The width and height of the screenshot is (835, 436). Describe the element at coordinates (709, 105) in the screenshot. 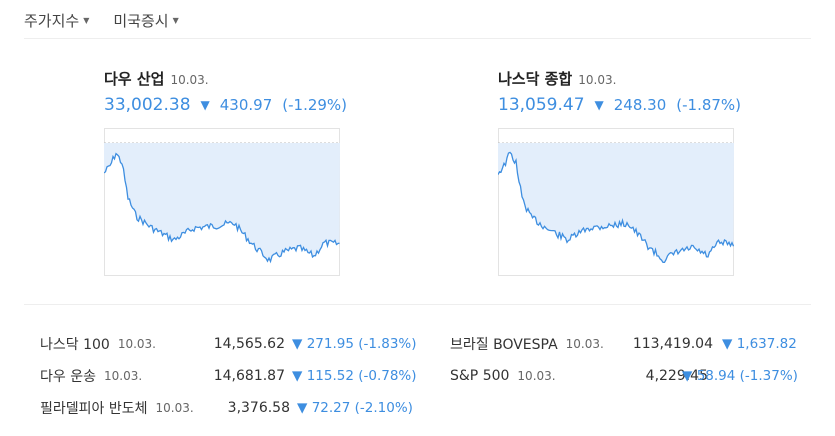

I see `card-pct: (-1.87%)` at that location.